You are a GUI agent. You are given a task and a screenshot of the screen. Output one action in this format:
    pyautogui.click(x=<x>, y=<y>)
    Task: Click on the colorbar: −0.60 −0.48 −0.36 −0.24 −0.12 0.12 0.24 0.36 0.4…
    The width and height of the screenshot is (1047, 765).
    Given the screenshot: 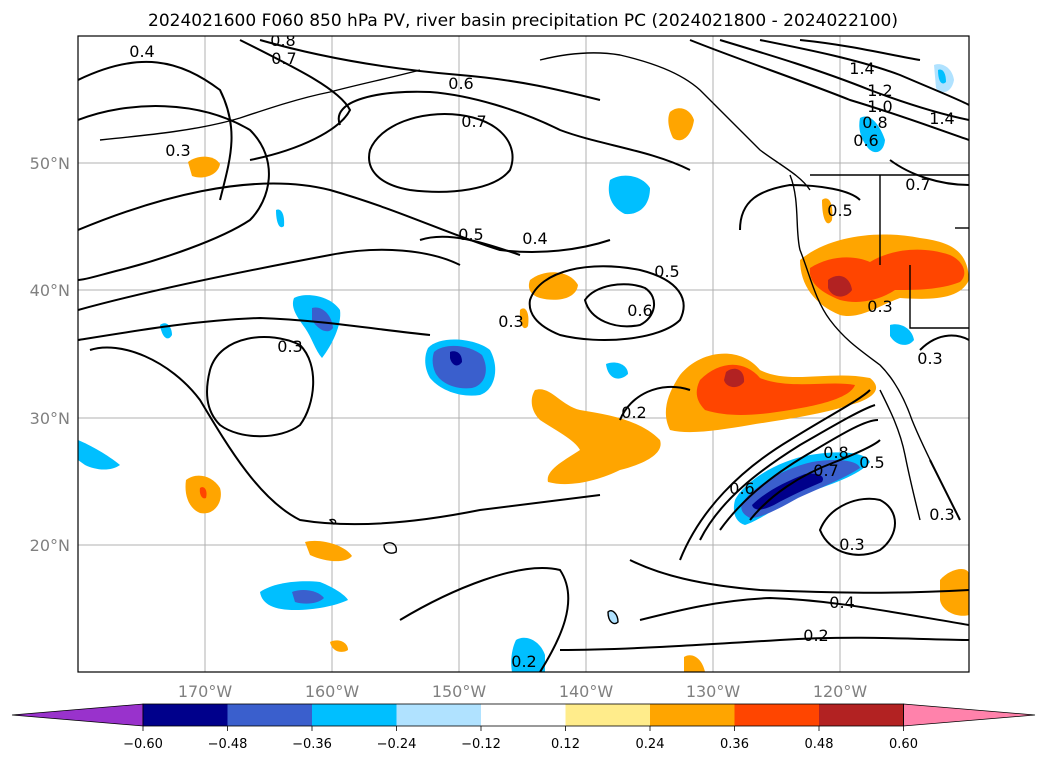 What is the action you would take?
    pyautogui.click(x=523, y=727)
    